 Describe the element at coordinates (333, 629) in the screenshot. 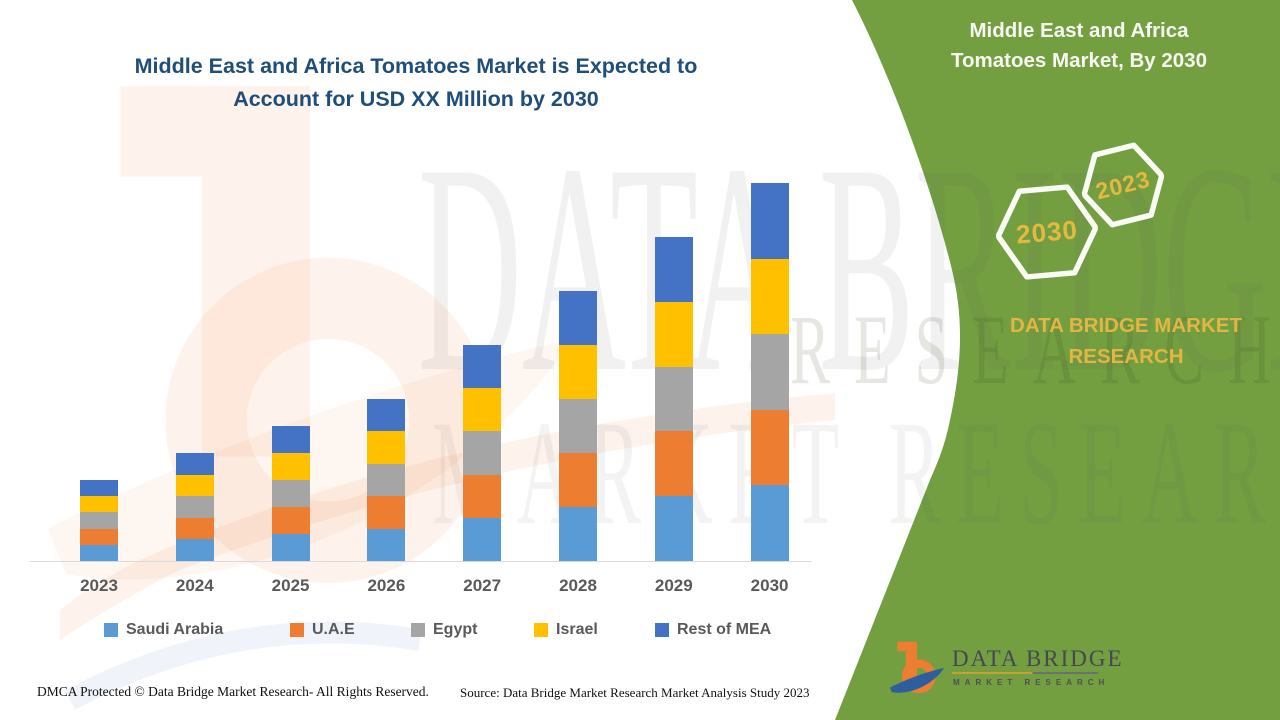

I see `legend-label: U.A.E` at that location.